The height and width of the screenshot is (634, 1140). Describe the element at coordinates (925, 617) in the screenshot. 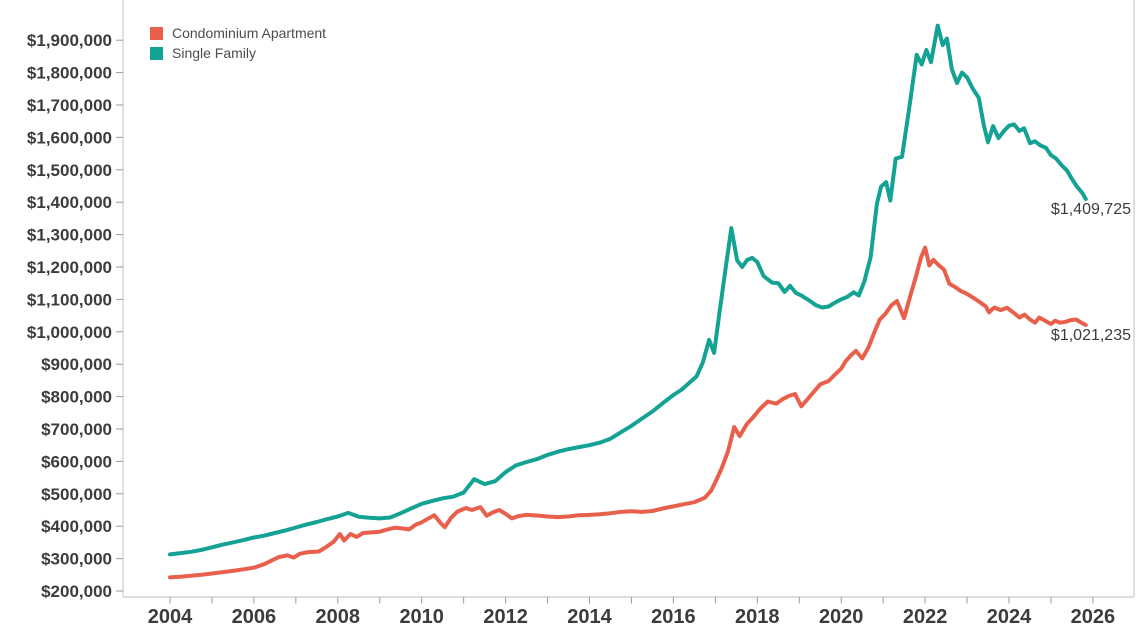

I see `x-axis-tick-label: 2022` at that location.